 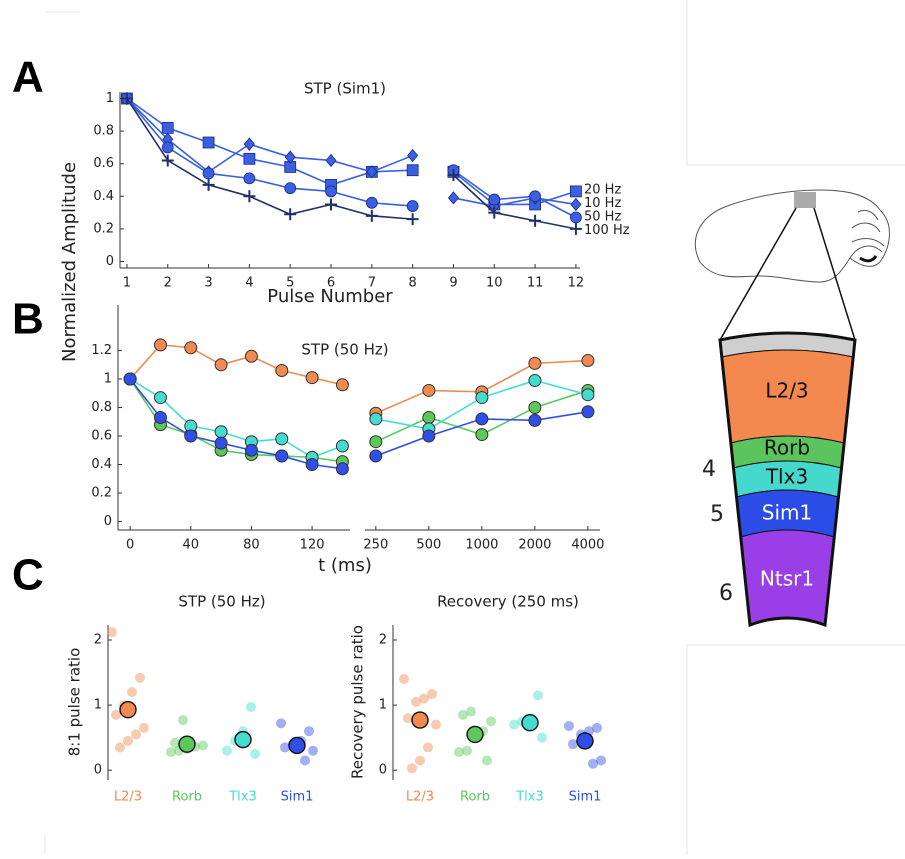 What do you see at coordinates (208, 283) in the screenshot?
I see `x-tick-label: 3` at bounding box center [208, 283].